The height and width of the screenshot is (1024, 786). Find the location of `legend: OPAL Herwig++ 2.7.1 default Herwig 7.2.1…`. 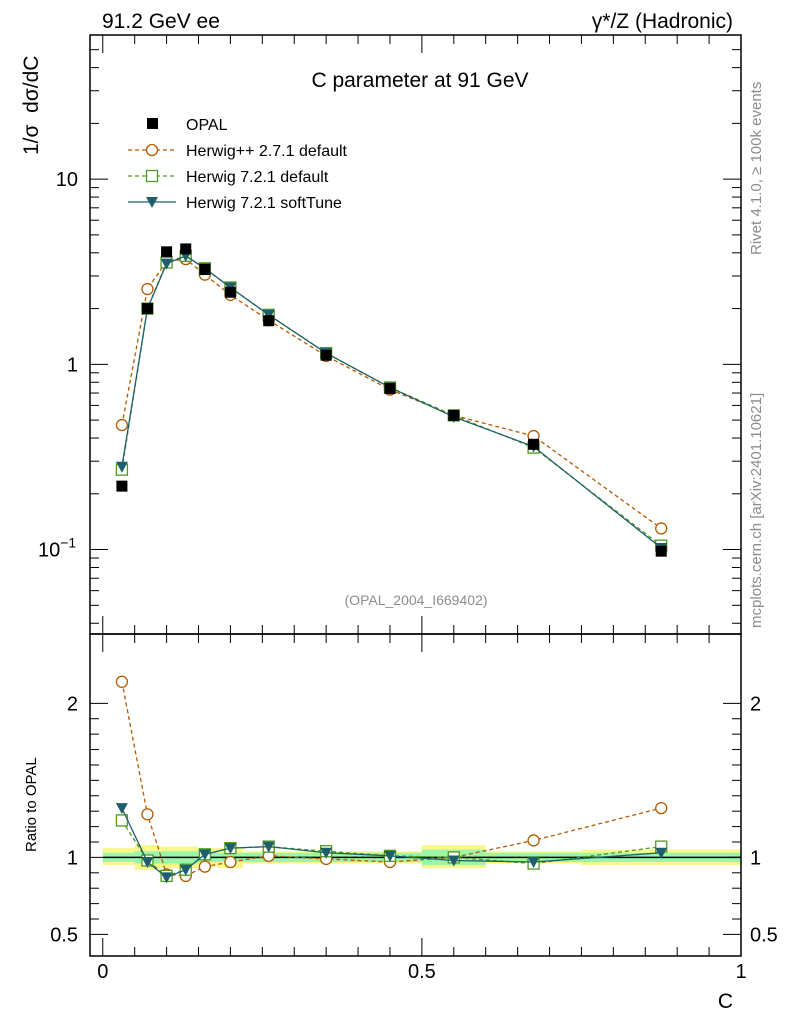

legend: OPAL Herwig++ 2.7.1 default Herwig 7.2.1… is located at coordinates (238, 164).